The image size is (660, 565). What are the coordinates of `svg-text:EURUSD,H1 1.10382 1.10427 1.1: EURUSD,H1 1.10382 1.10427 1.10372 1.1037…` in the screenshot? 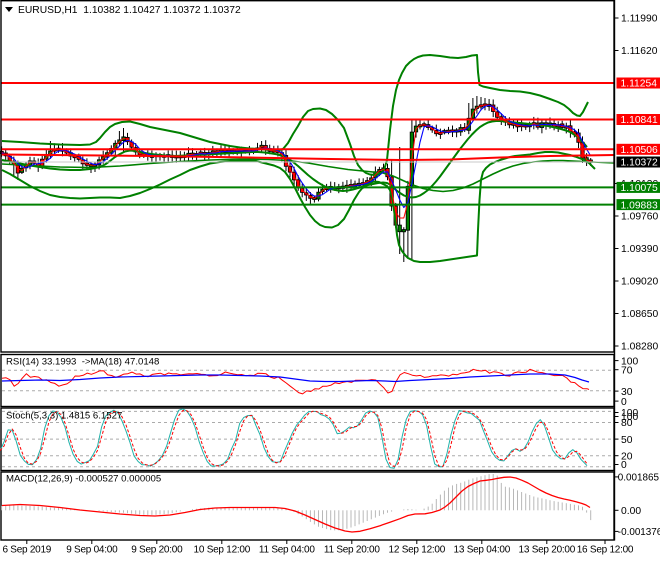 It's located at (129, 10).